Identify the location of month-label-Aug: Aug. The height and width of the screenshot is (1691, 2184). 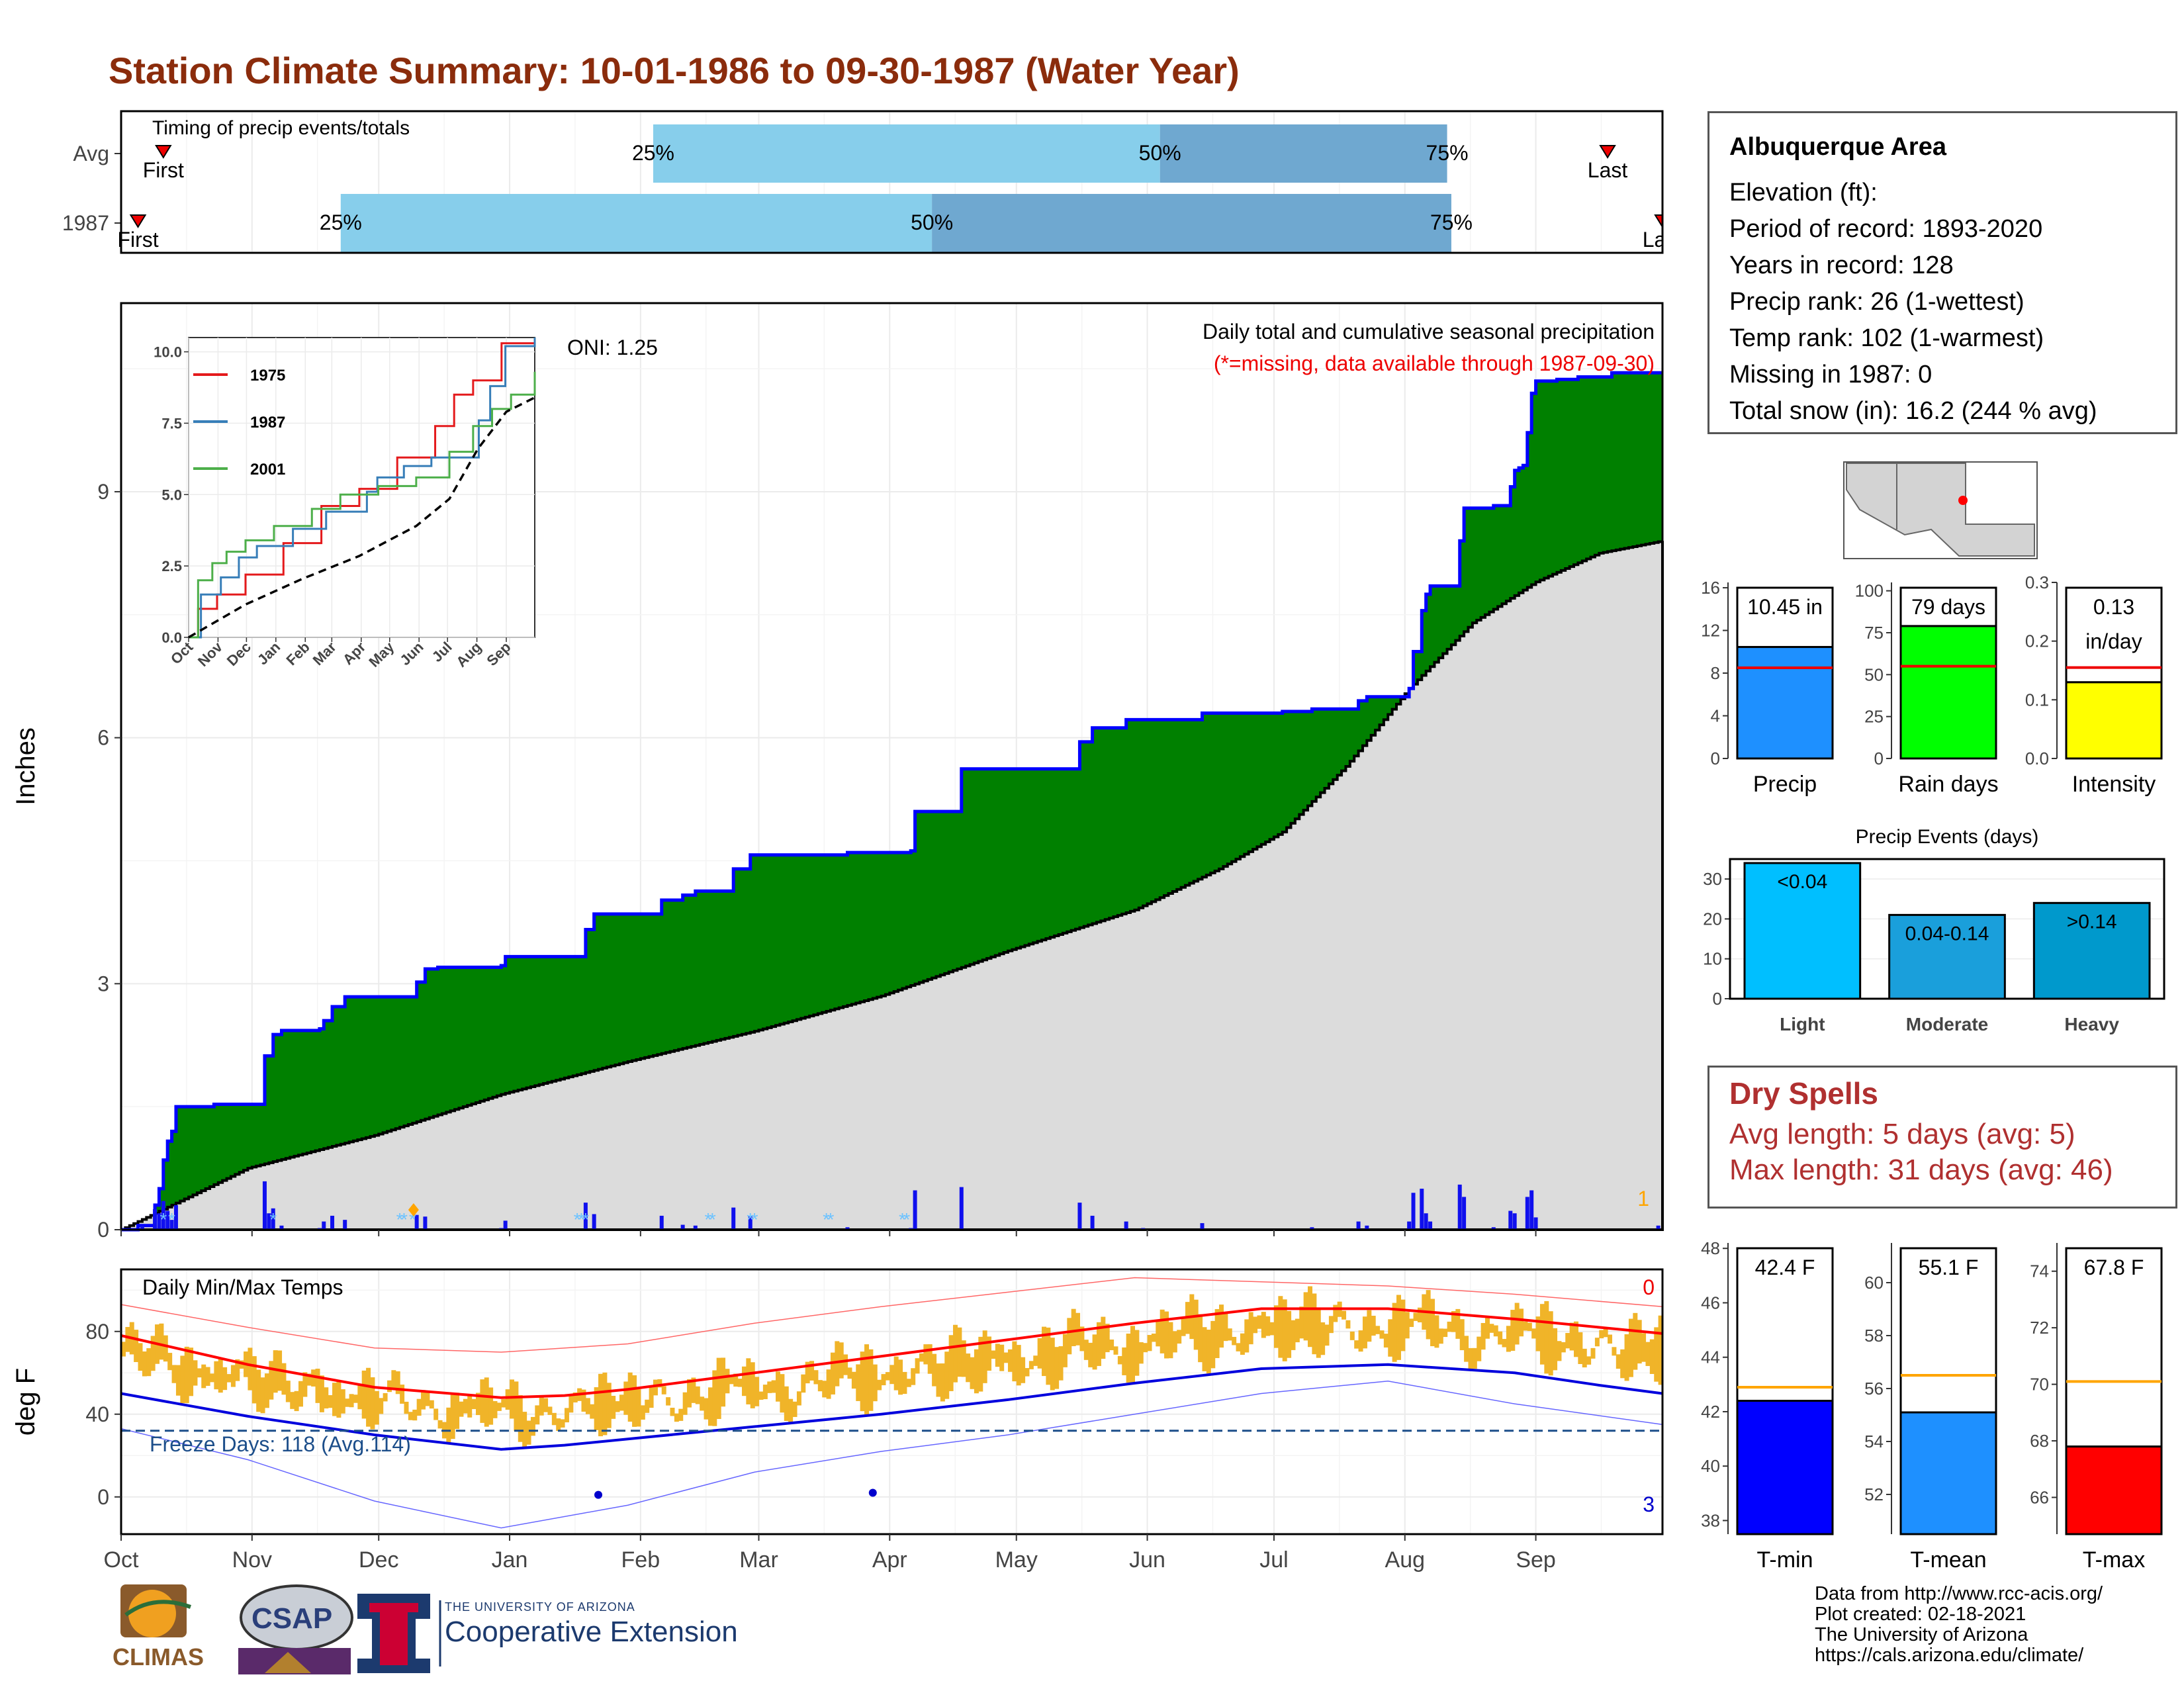
(1405, 1560).